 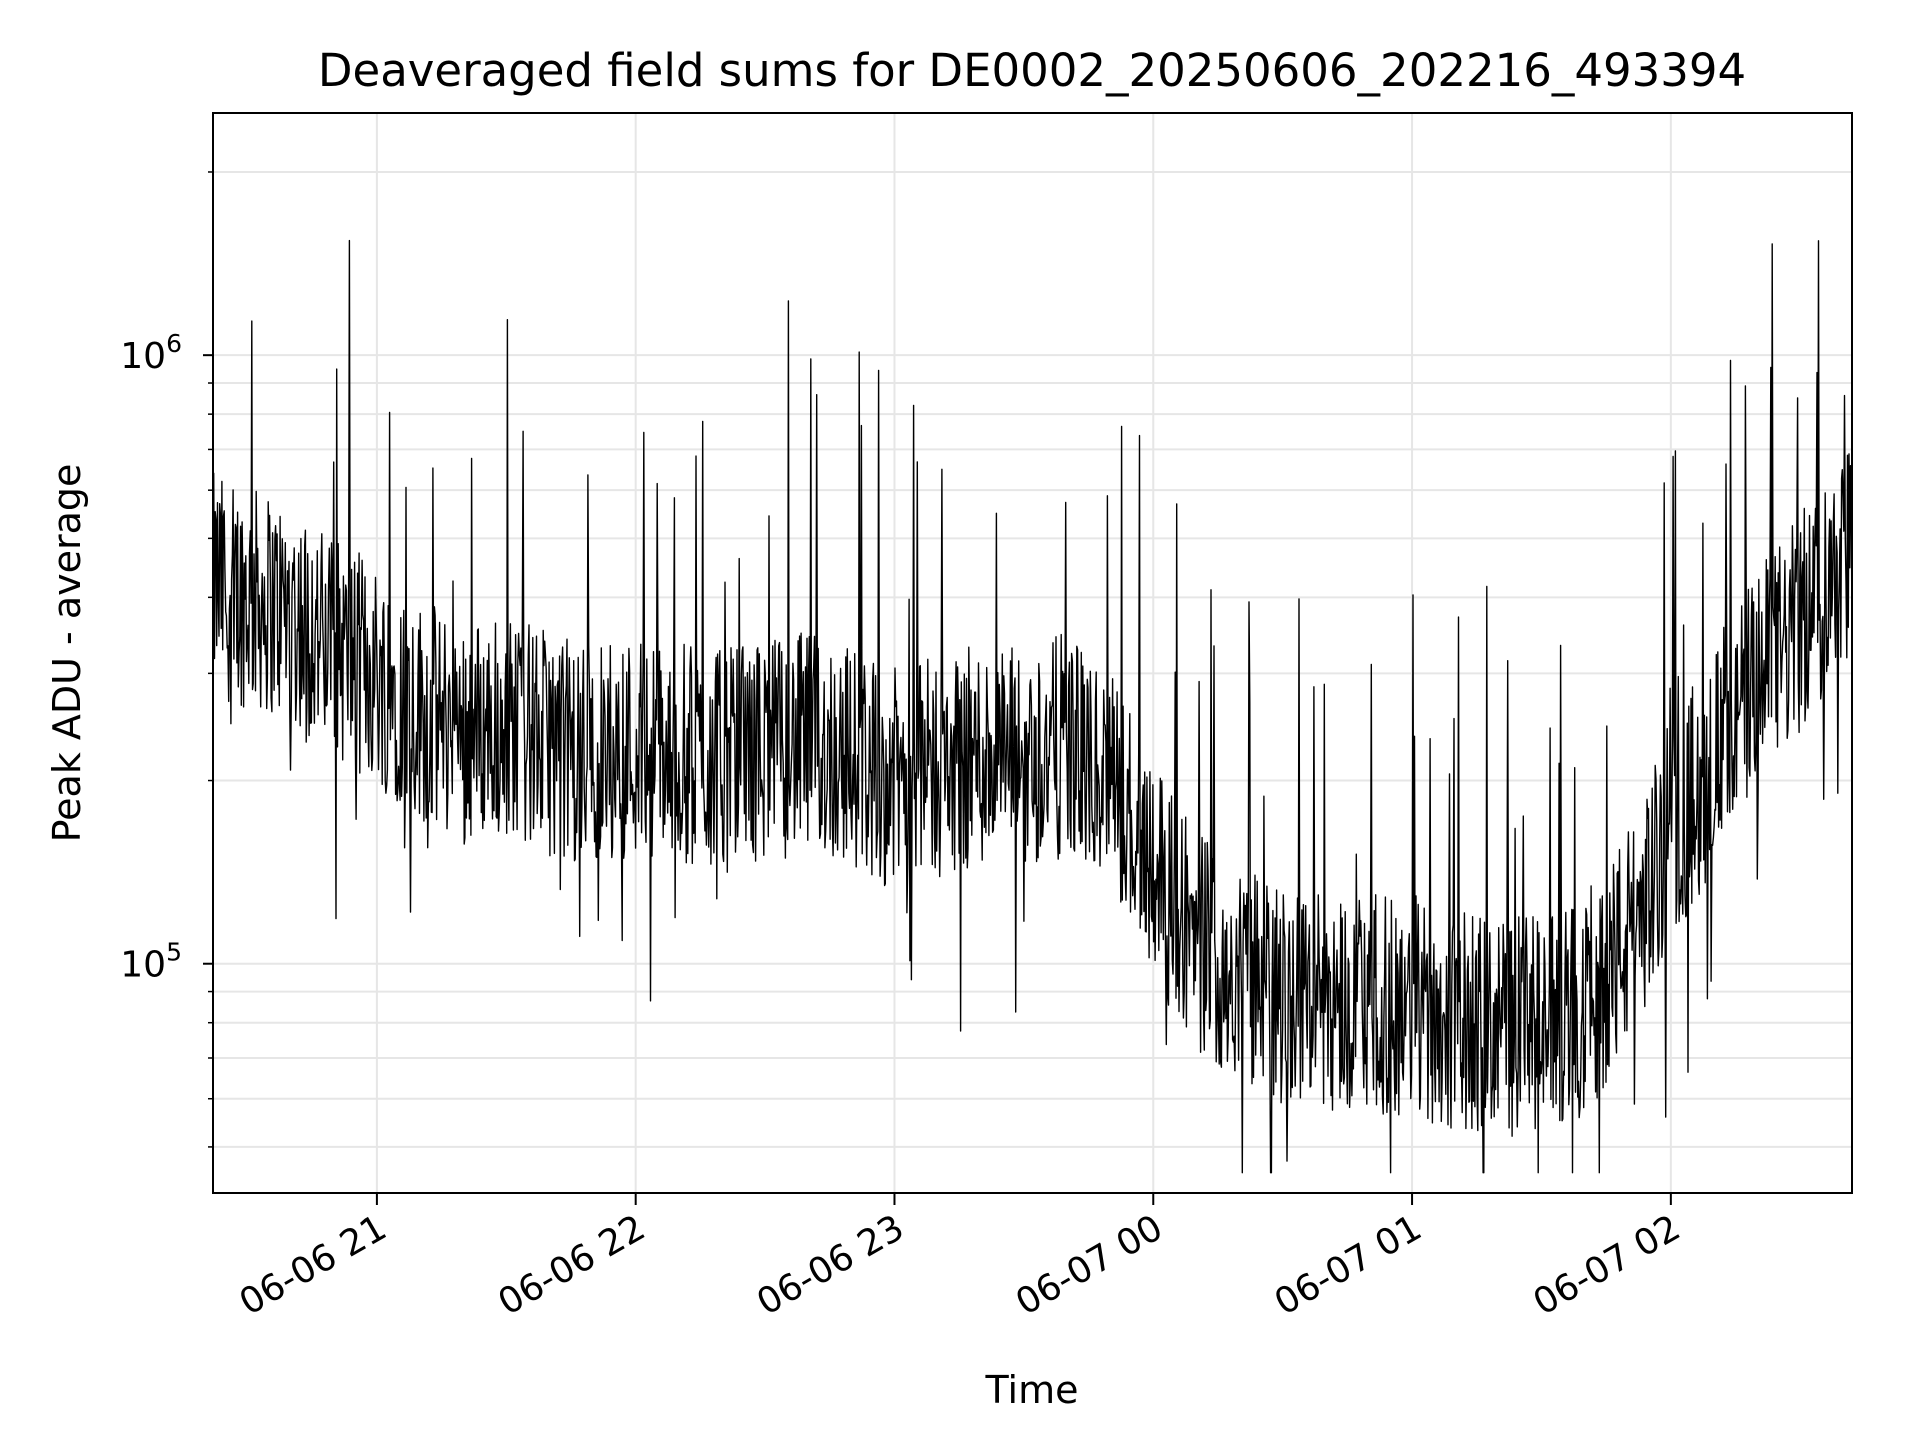 What do you see at coordinates (313, 1265) in the screenshot?
I see `x-tick-label: 06-06 21` at bounding box center [313, 1265].